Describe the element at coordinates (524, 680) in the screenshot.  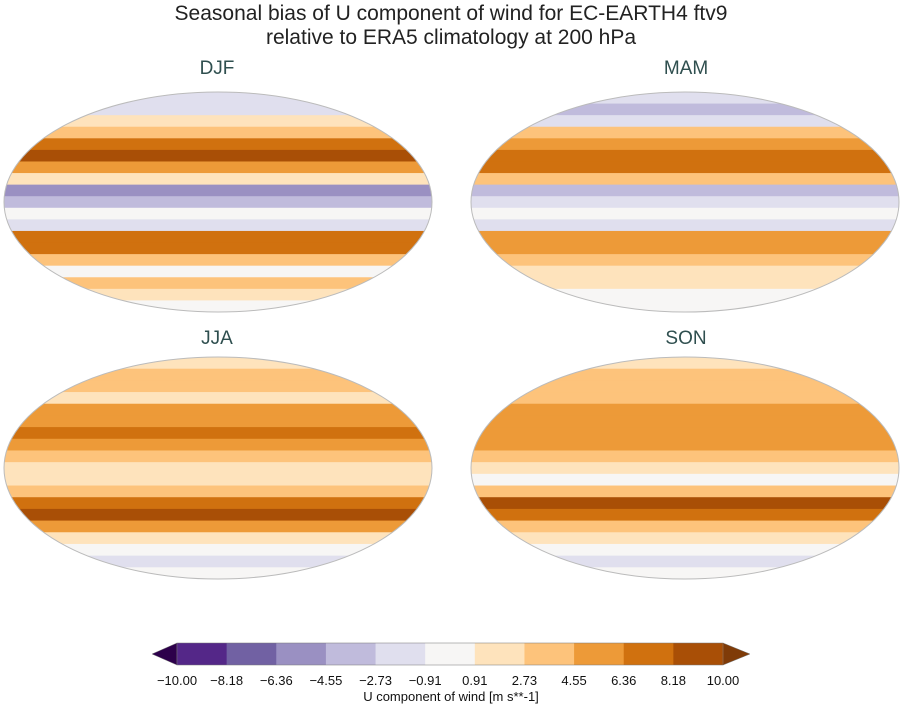
I see `colorbar-tick-label: 2.73` at that location.